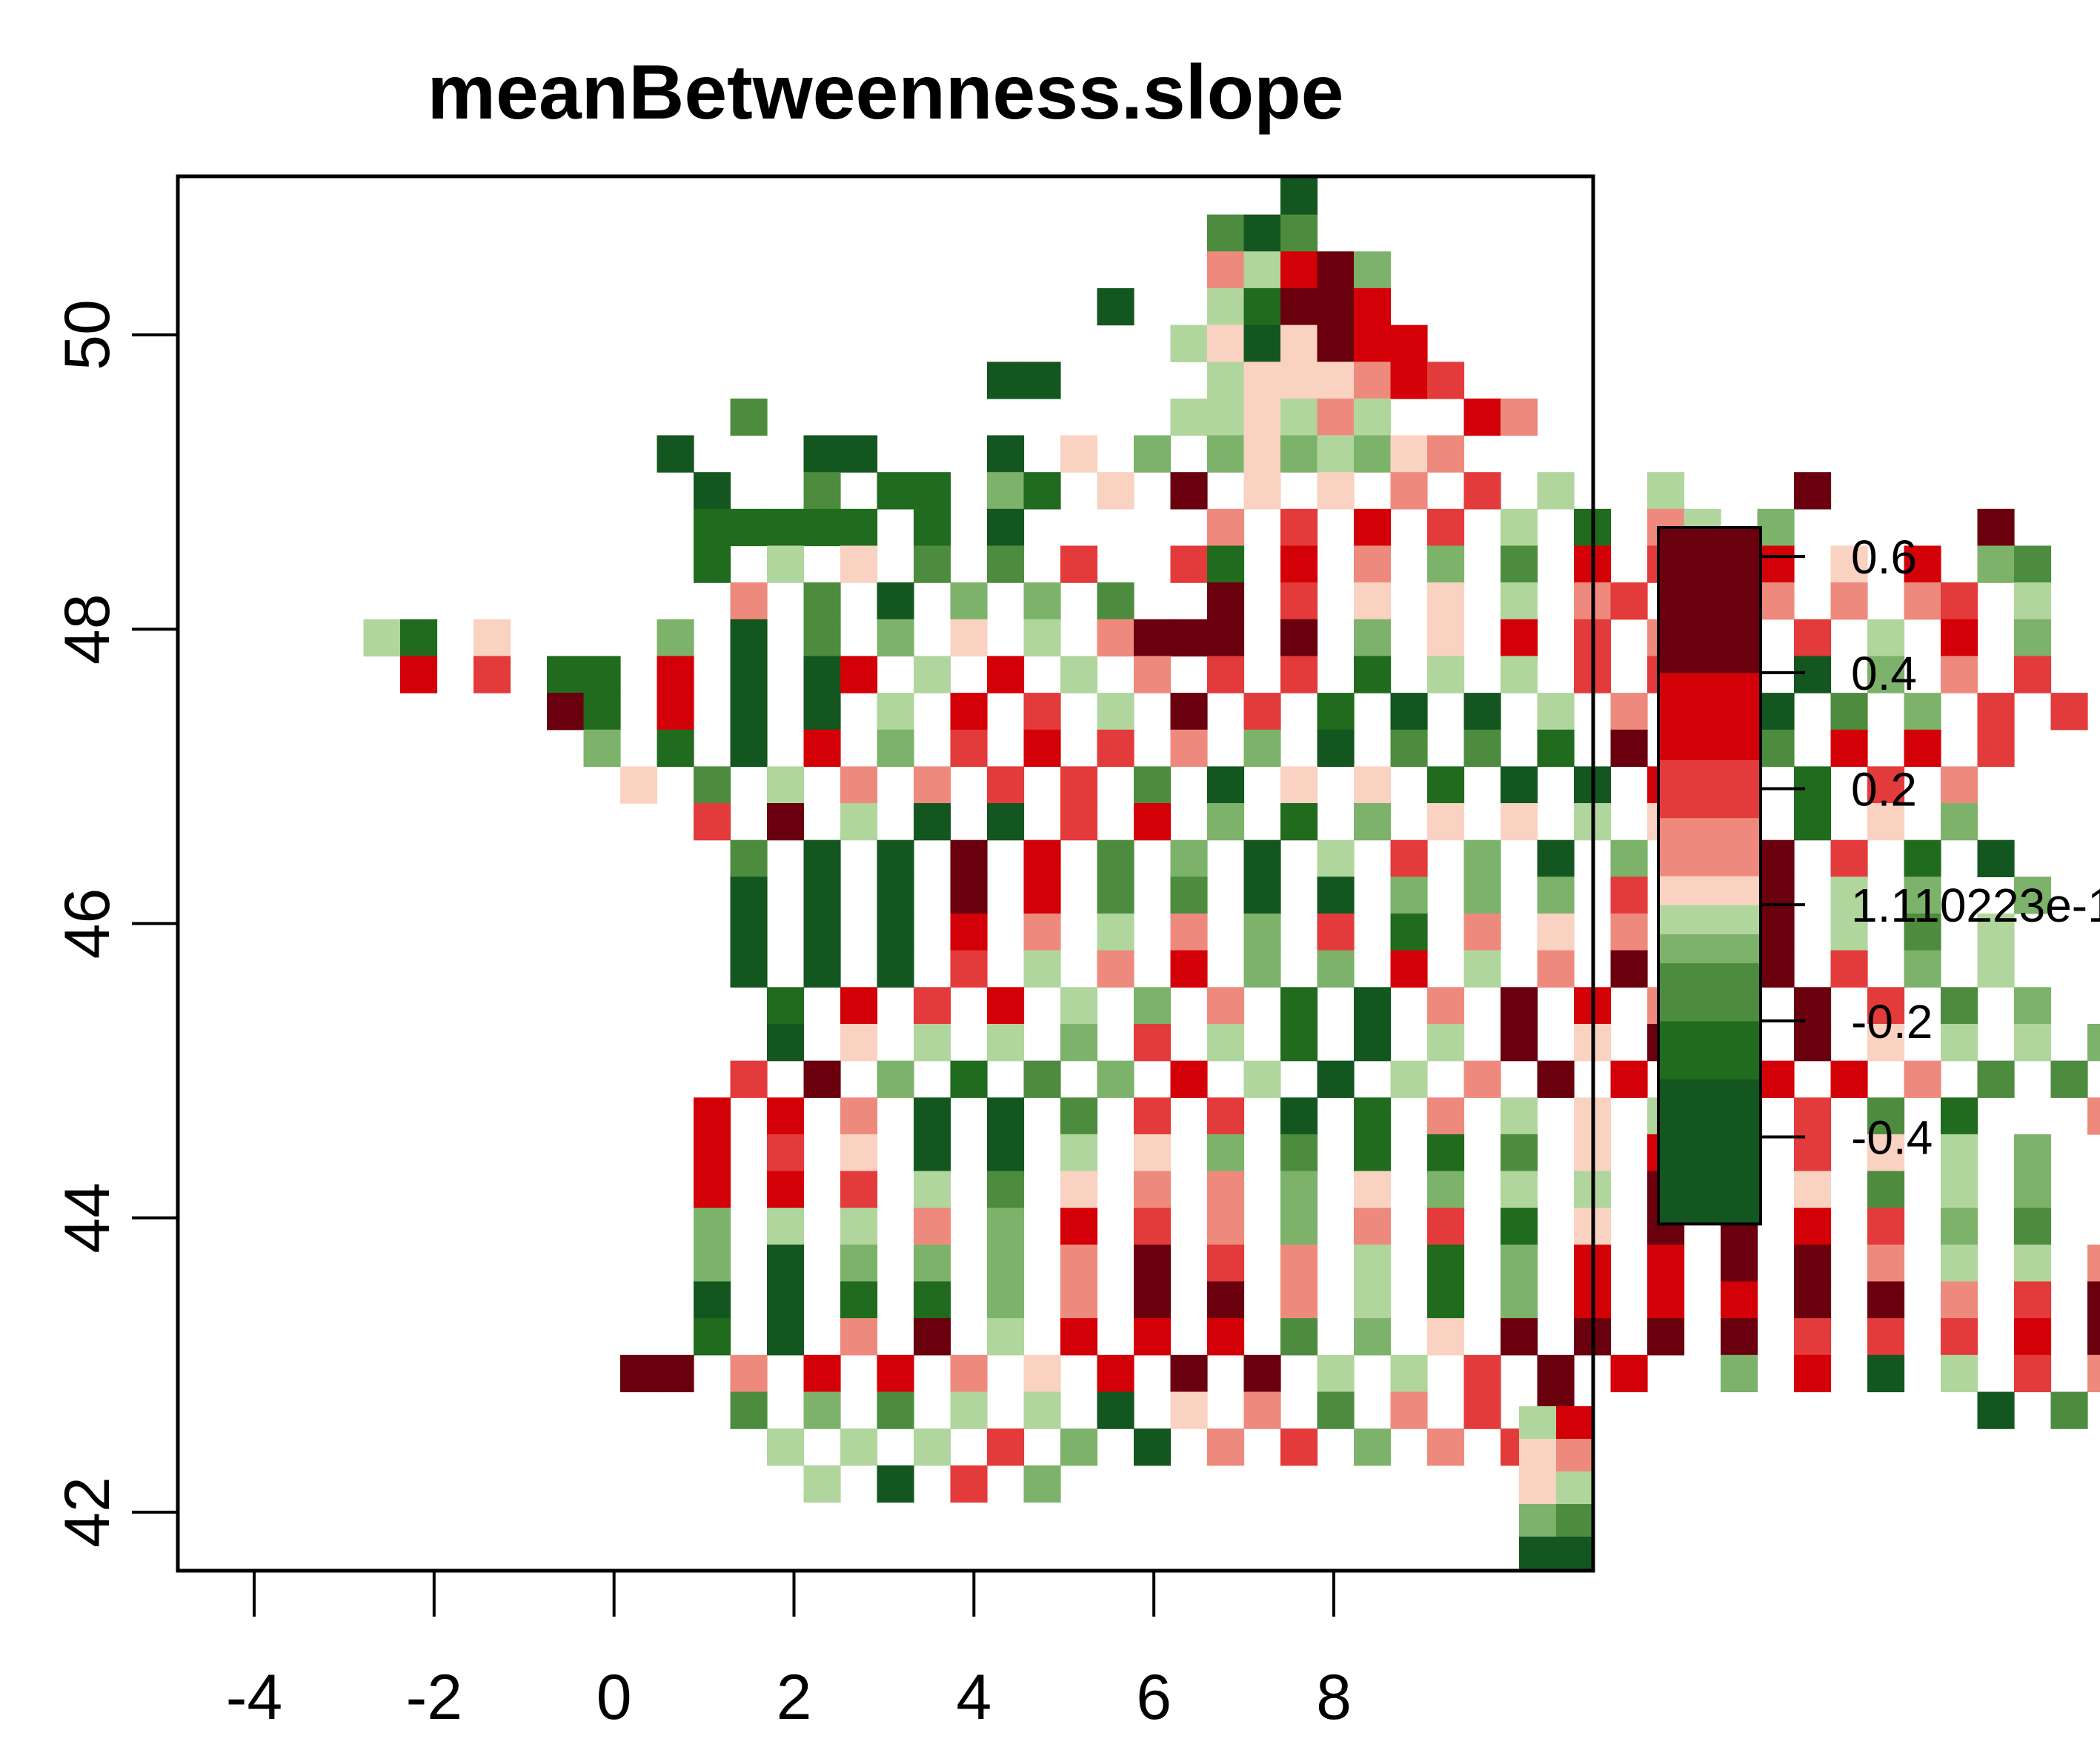 This screenshot has height=1750, width=2100. Describe the element at coordinates (88, 923) in the screenshot. I see `y-tick-label: 46` at that location.